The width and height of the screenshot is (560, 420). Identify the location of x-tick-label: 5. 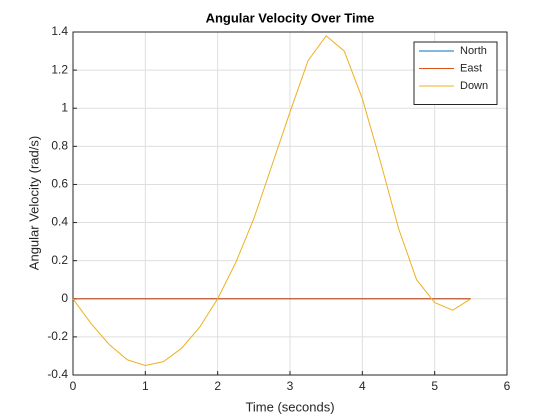
(434, 386).